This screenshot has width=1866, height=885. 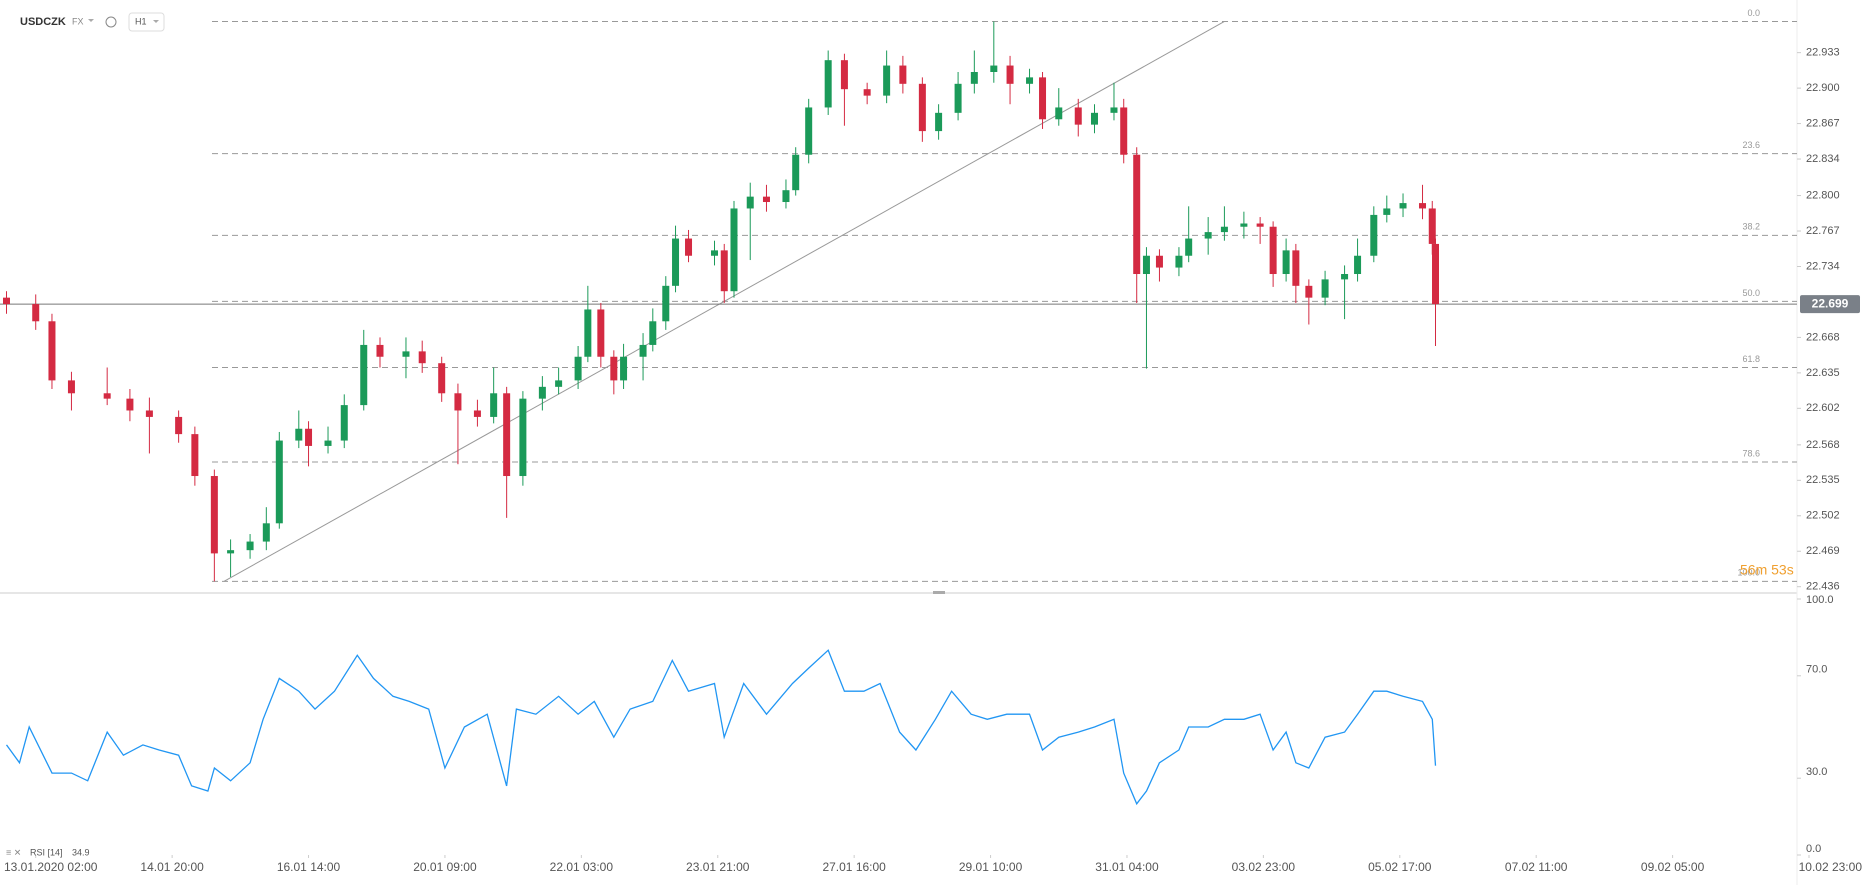 What do you see at coordinates (1823, 408) in the screenshot?
I see `y-tick-label: 22.602` at bounding box center [1823, 408].